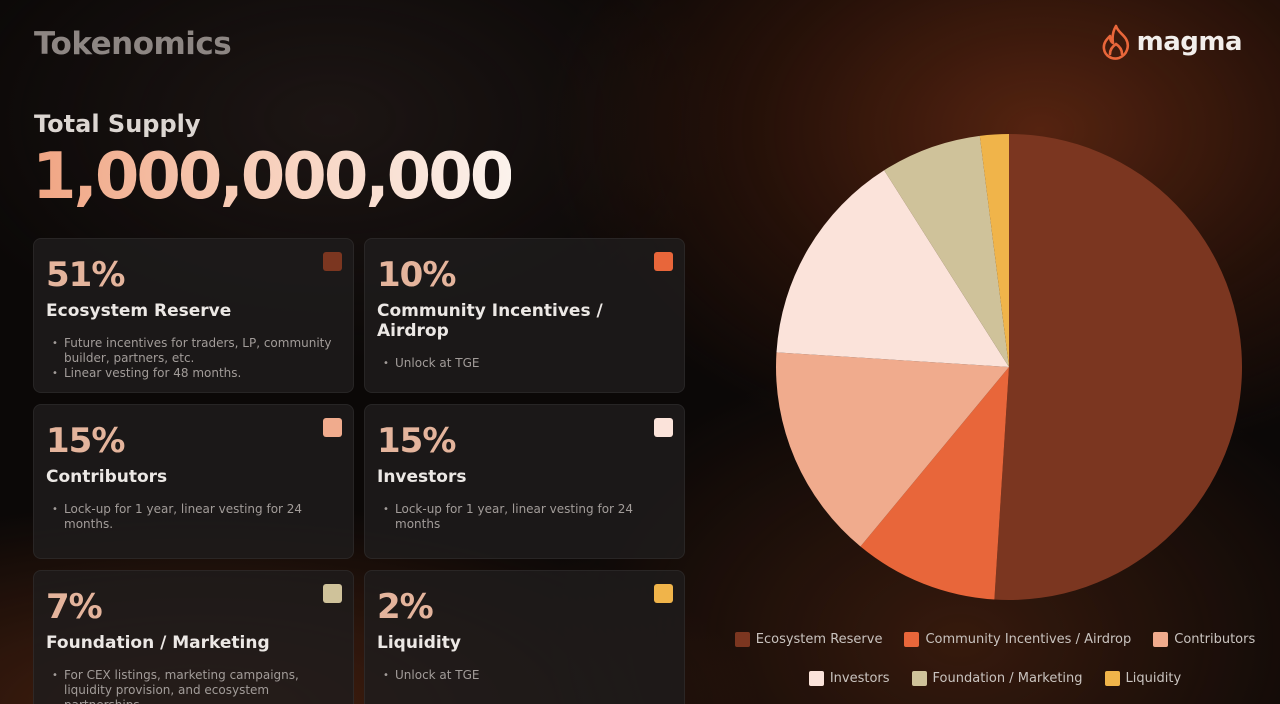  I want to click on allocation-card: 2% Liquidity Unlock at TGE, so click(524, 637).